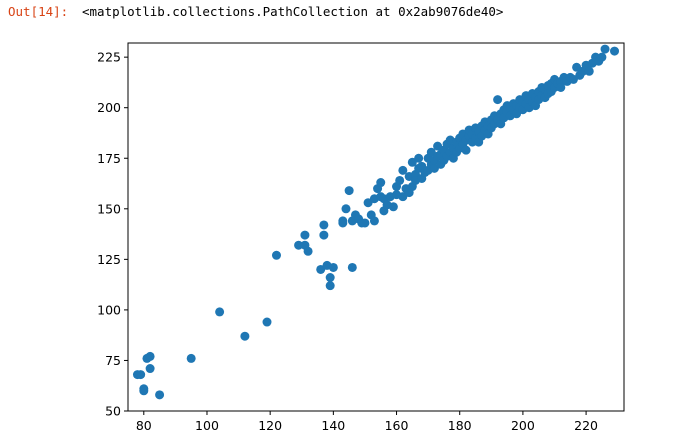 Image resolution: width=687 pixels, height=445 pixels. What do you see at coordinates (113, 360) in the screenshot?
I see `y-tick-label: 75` at bounding box center [113, 360].